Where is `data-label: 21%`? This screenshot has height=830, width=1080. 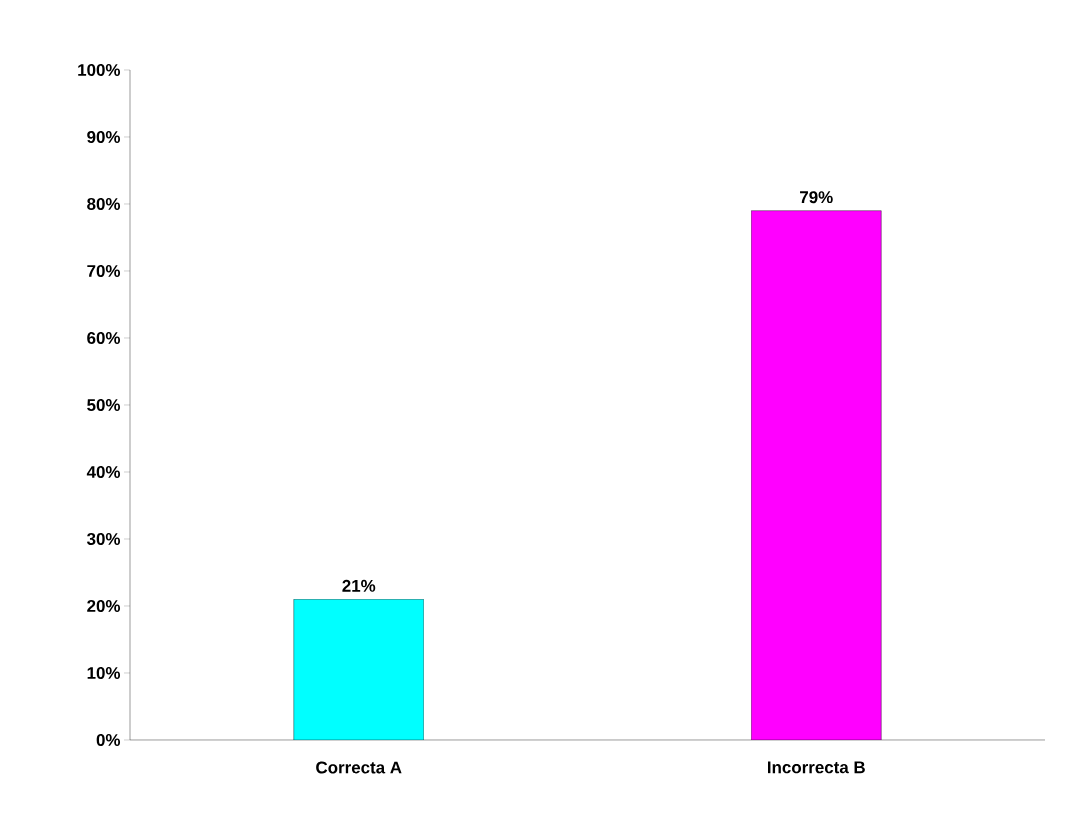 data-label: 21% is located at coordinates (359, 585).